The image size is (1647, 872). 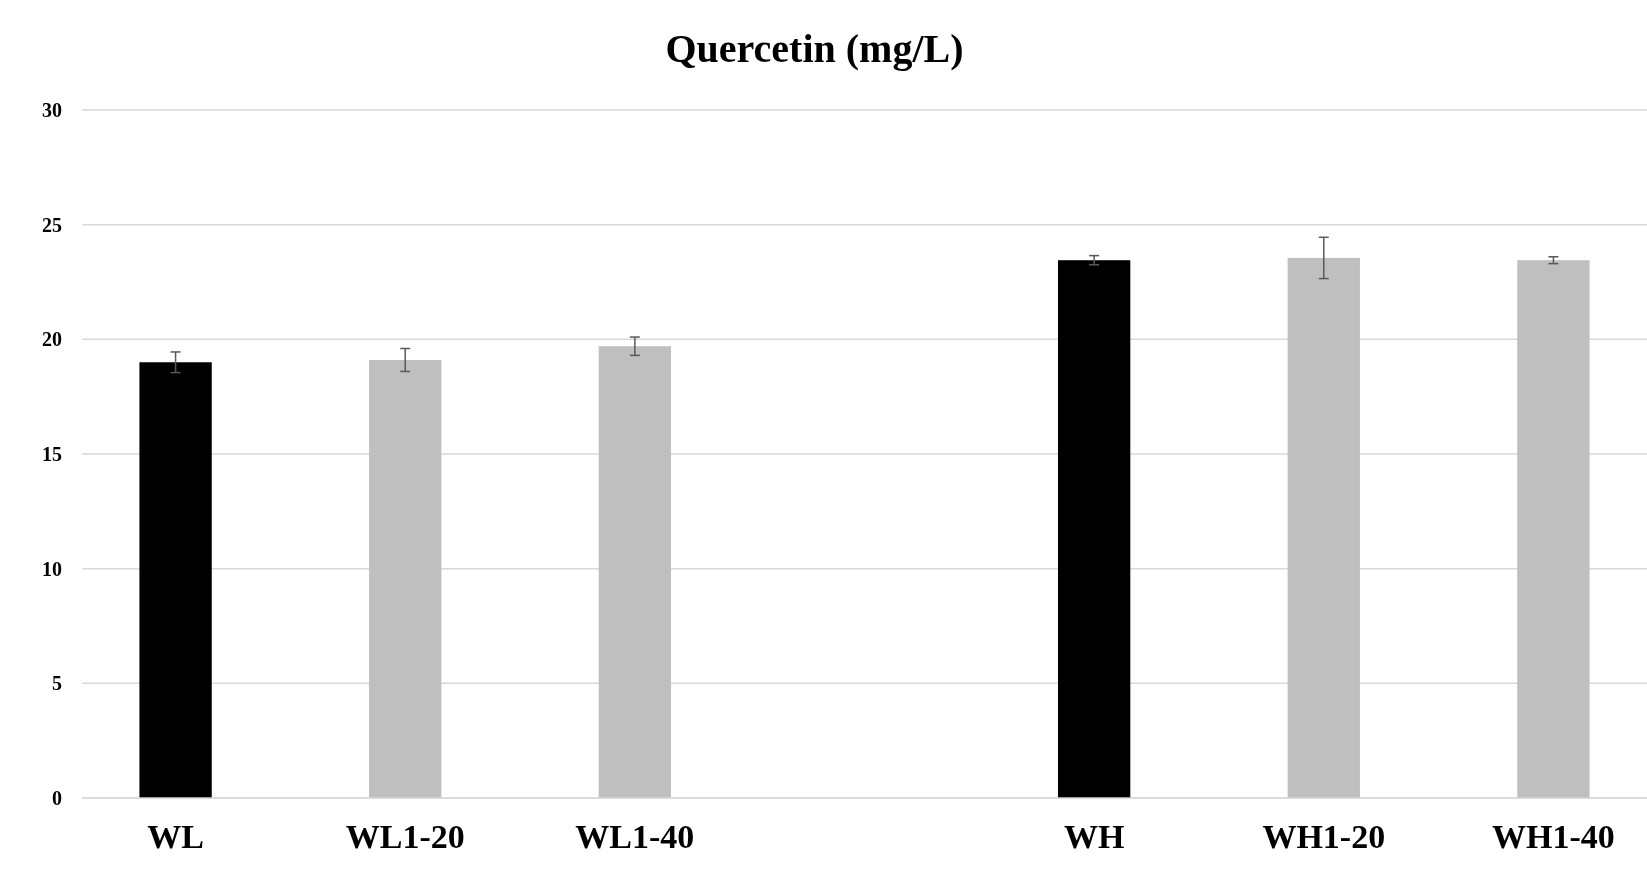 I want to click on x-tick-label: WH, so click(x=1094, y=836).